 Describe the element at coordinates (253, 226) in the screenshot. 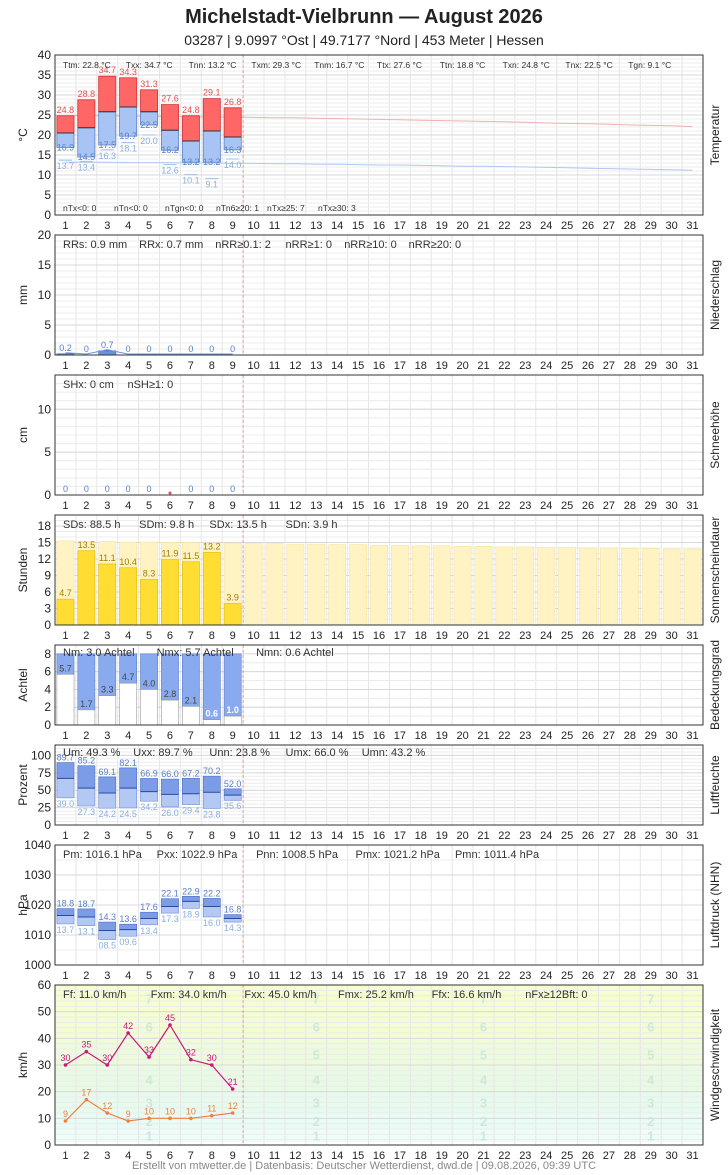

I see `x-tick-label: 10` at that location.